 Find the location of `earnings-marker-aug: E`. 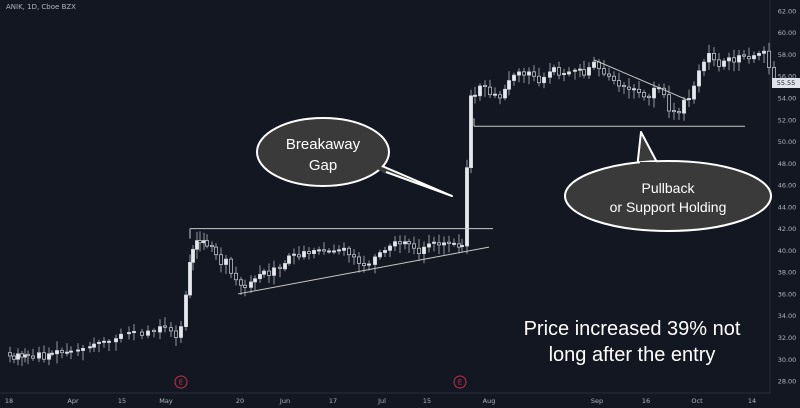

earnings-marker-aug: E is located at coordinates (460, 382).